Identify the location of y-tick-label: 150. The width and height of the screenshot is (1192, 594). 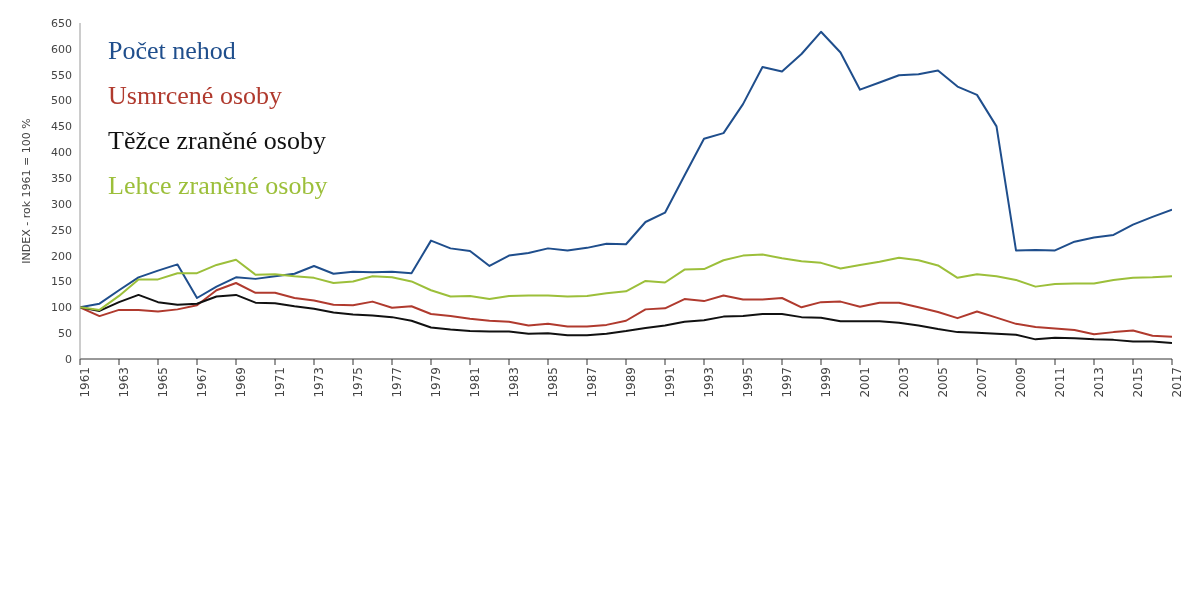
(61, 282).